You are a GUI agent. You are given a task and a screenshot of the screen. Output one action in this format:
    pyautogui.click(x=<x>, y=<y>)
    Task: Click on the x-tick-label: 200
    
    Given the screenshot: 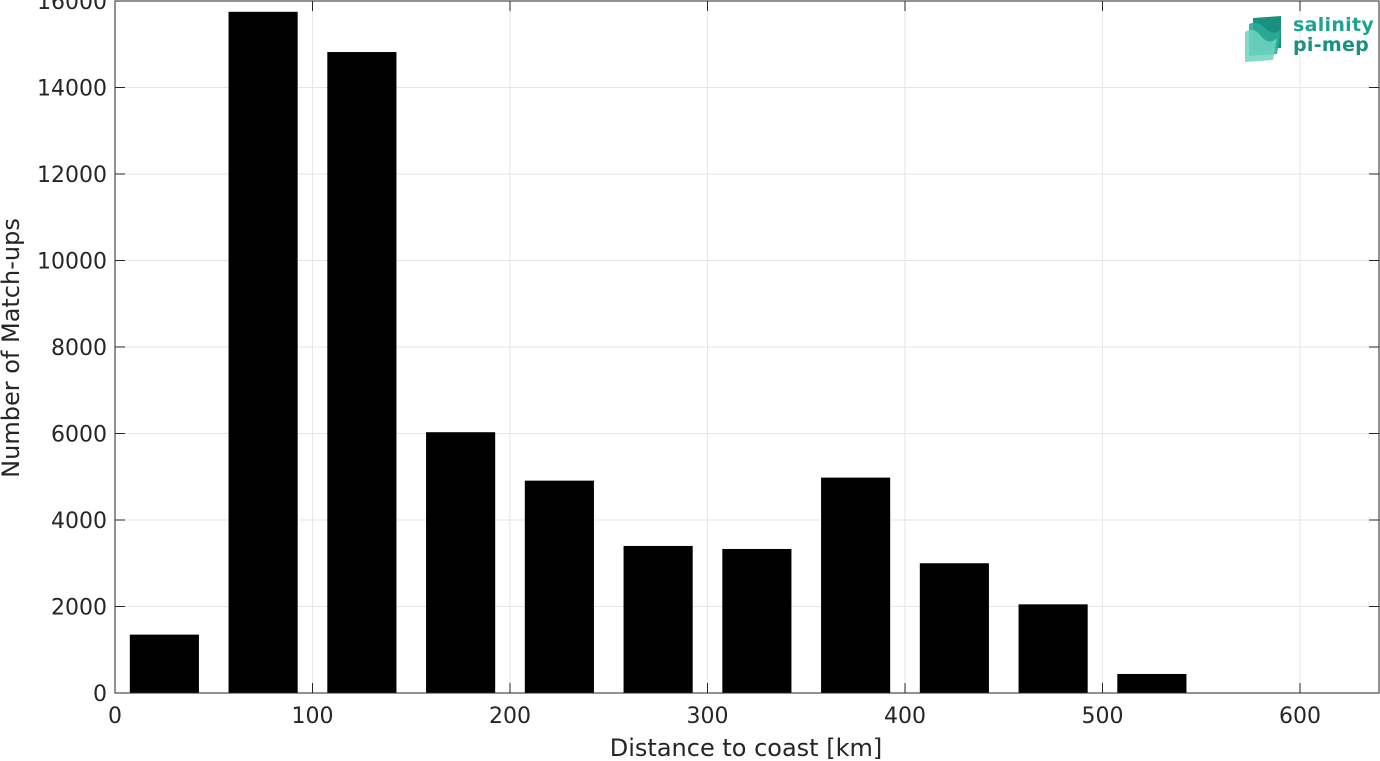 What is the action you would take?
    pyautogui.click(x=510, y=716)
    